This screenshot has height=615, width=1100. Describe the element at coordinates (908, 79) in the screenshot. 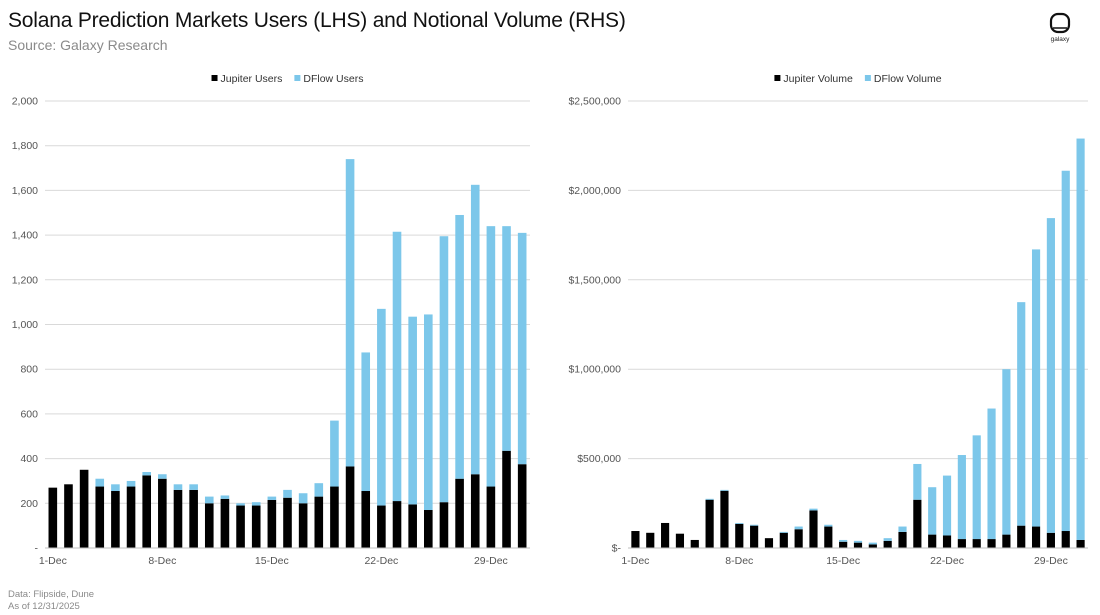

I see `legend-label-dflow: DFlow Volume` at that location.